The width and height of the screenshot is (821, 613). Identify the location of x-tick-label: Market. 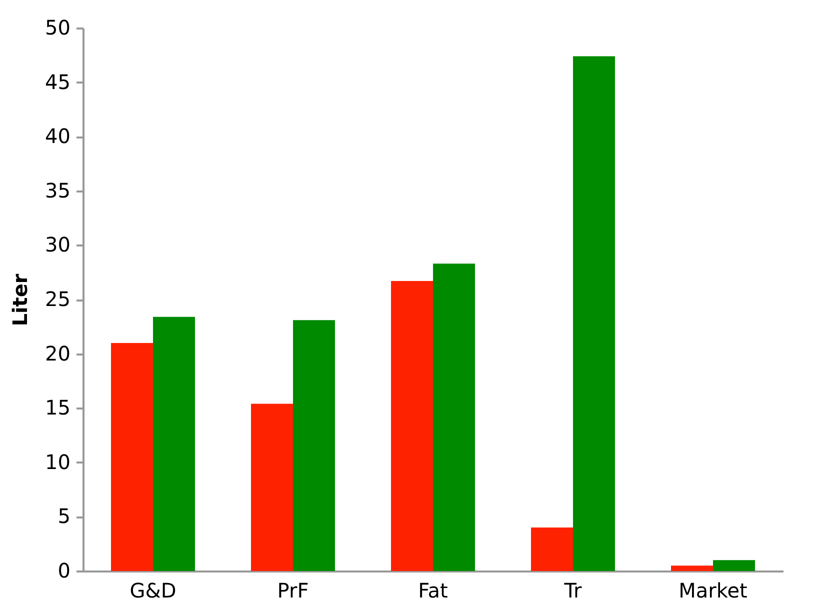
(713, 590).